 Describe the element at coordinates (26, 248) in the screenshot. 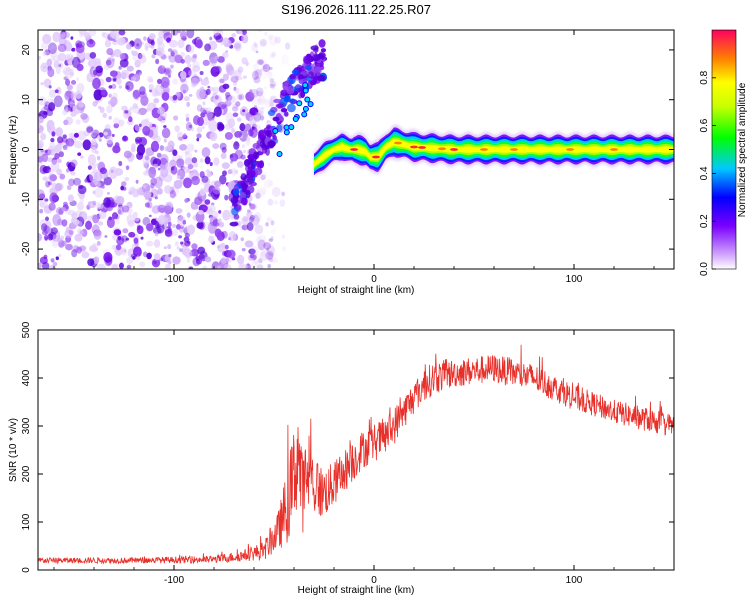

I see `spectrogram-ytick-label: -20` at that location.